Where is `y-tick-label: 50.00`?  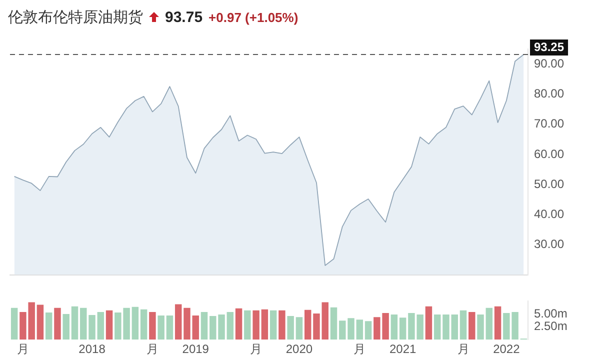
y-tick-label: 50.00 is located at coordinates (549, 183).